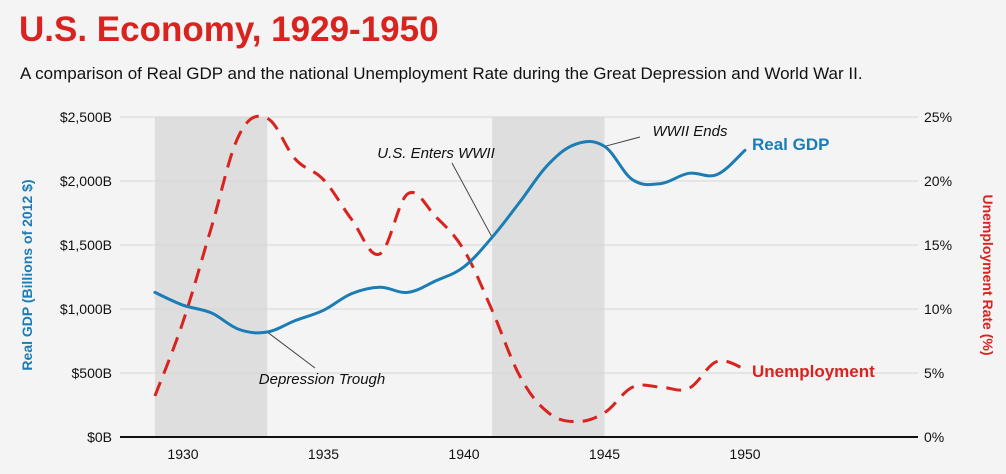 The width and height of the screenshot is (1006, 474). I want to click on left-tick-label: $500B, so click(92, 373).